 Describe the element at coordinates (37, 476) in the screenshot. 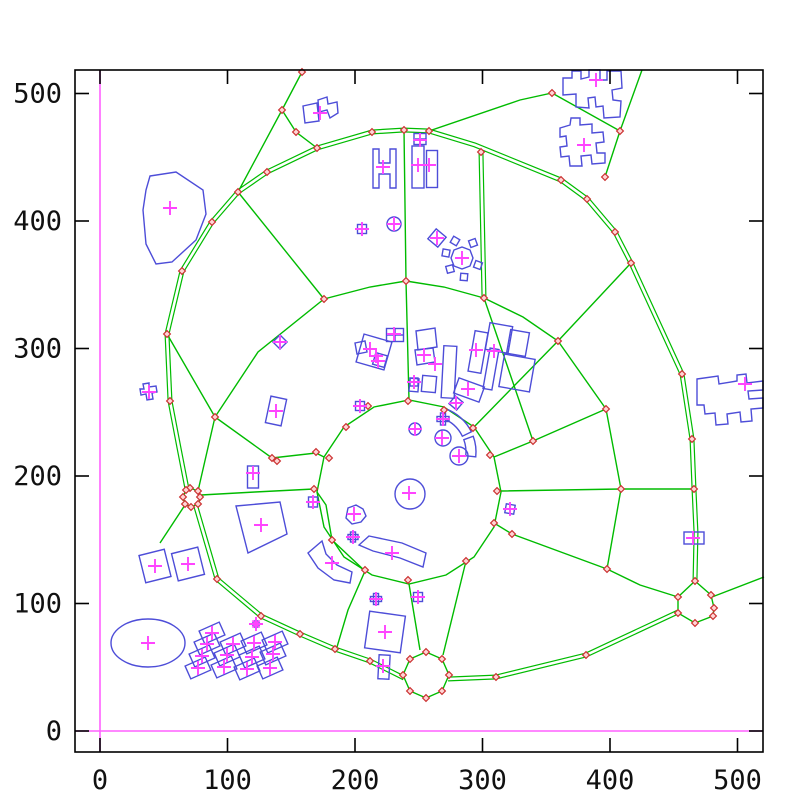

I see `y-axis-tick-label: 200` at that location.